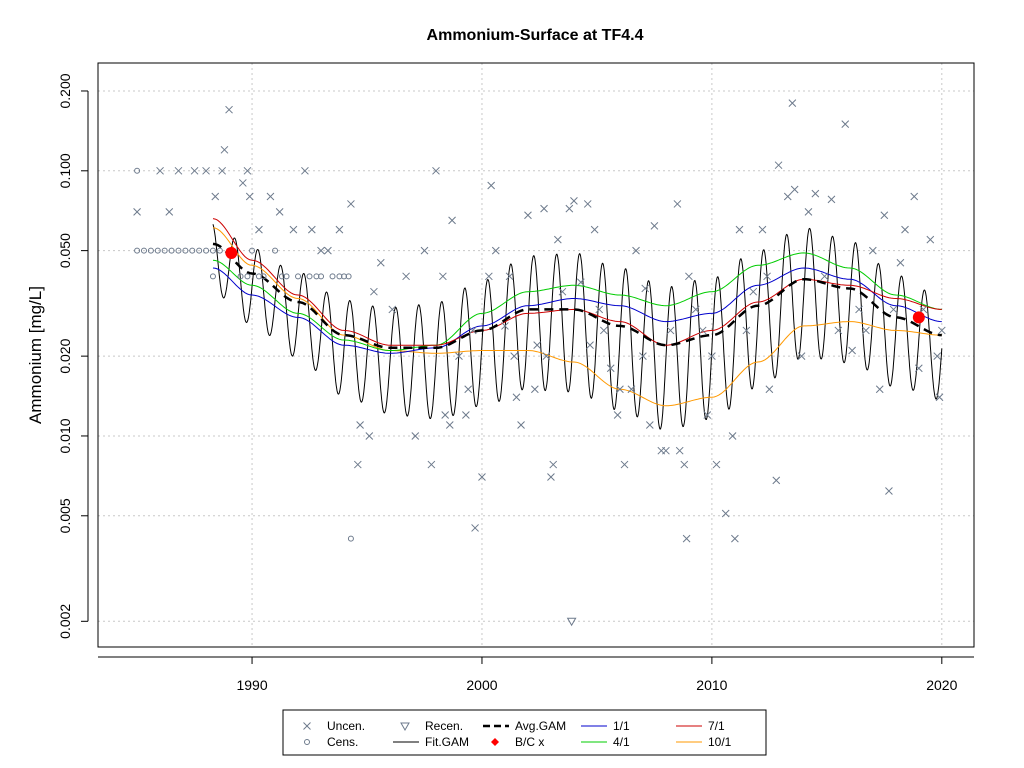 The image size is (1024, 768). I want to click on avg-gam-line, so click(577, 296).